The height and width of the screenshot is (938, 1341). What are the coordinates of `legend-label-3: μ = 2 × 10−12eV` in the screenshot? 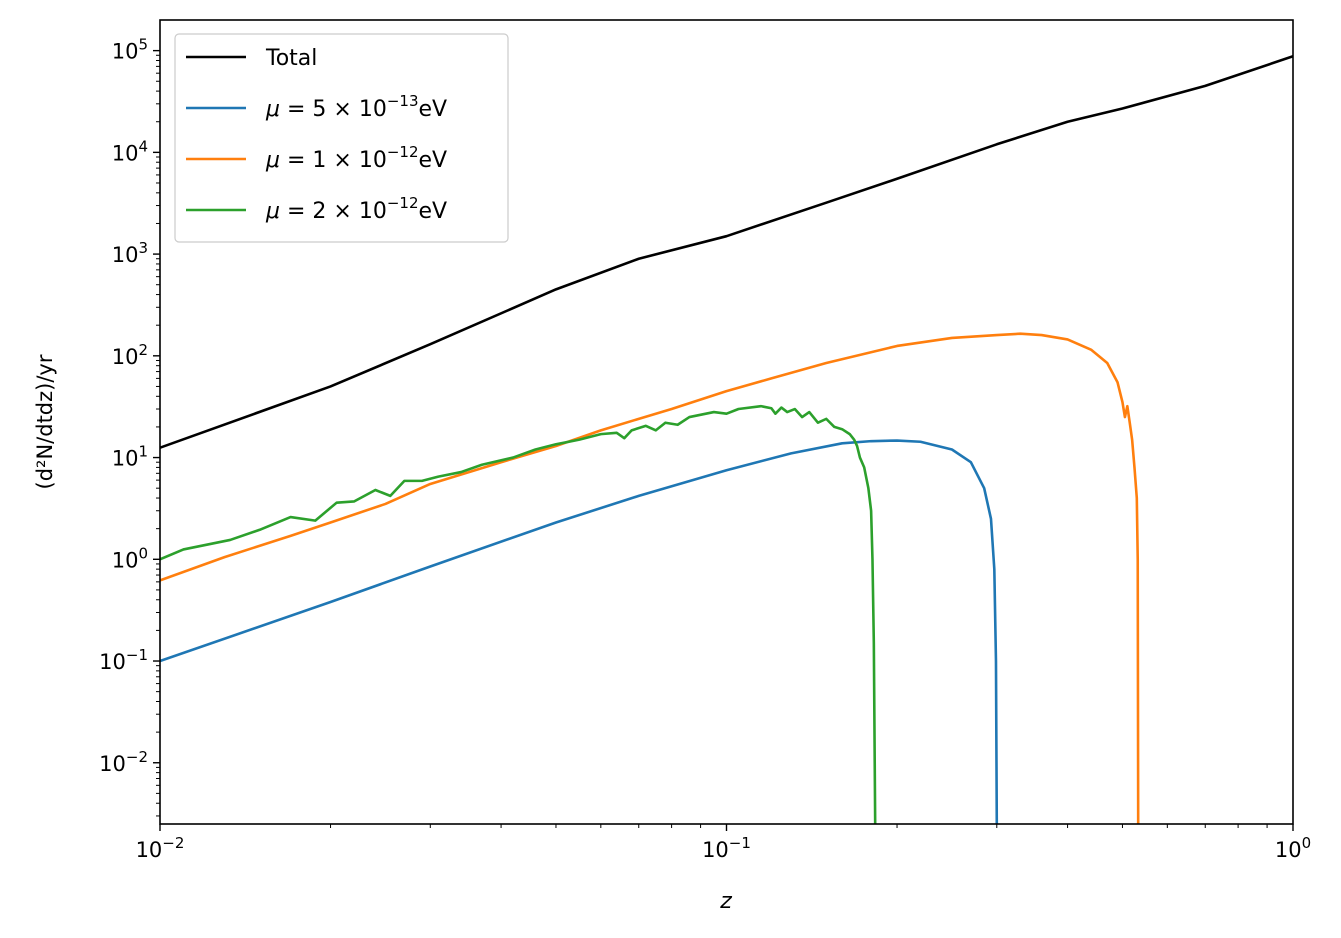 It's located at (356, 209).